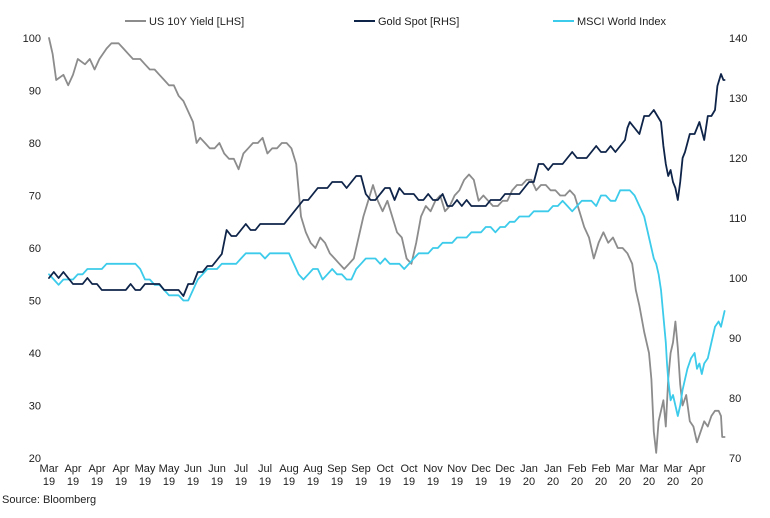  What do you see at coordinates (735, 399) in the screenshot?
I see `right-axis-tick-label: 80` at bounding box center [735, 399].